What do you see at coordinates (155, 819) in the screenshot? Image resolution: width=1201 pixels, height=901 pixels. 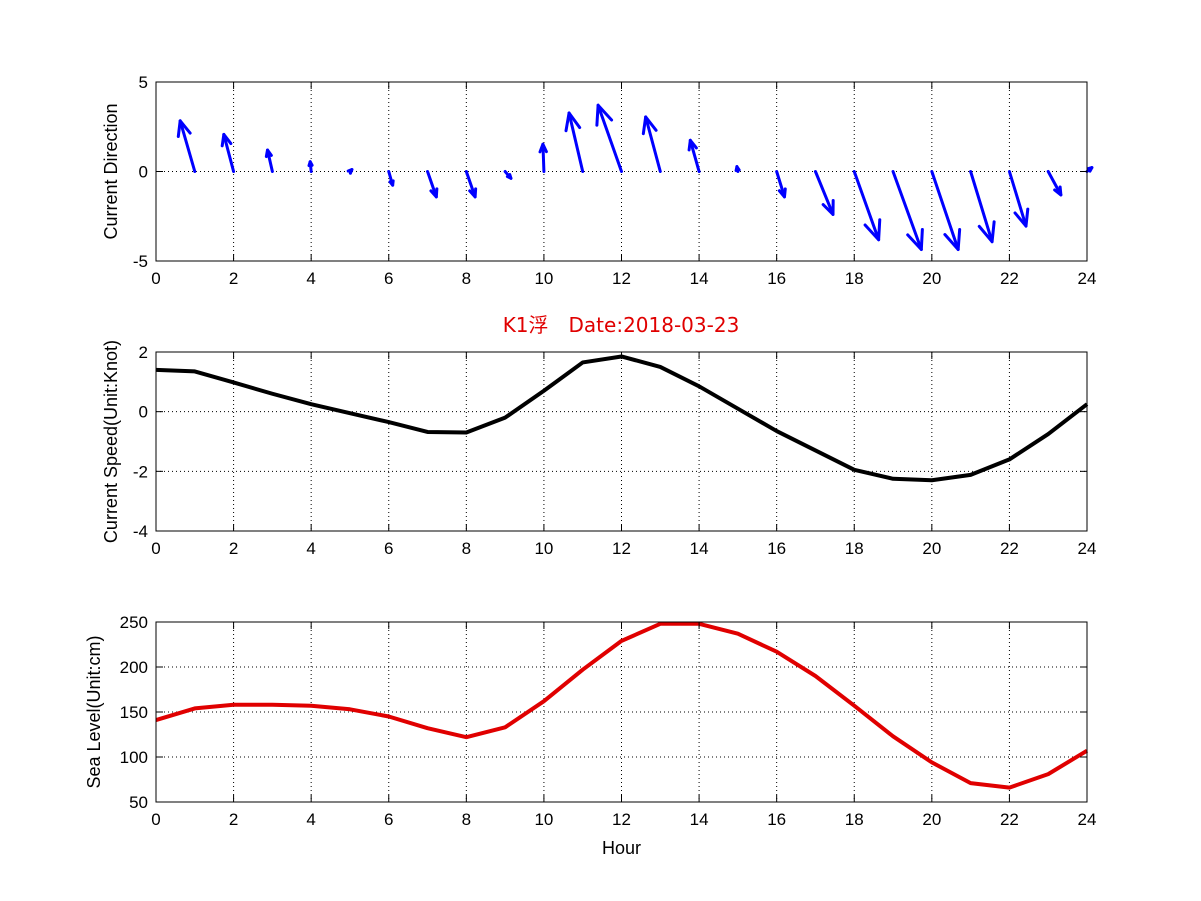 I see `sea-level-x-tick-label: 0` at bounding box center [155, 819].